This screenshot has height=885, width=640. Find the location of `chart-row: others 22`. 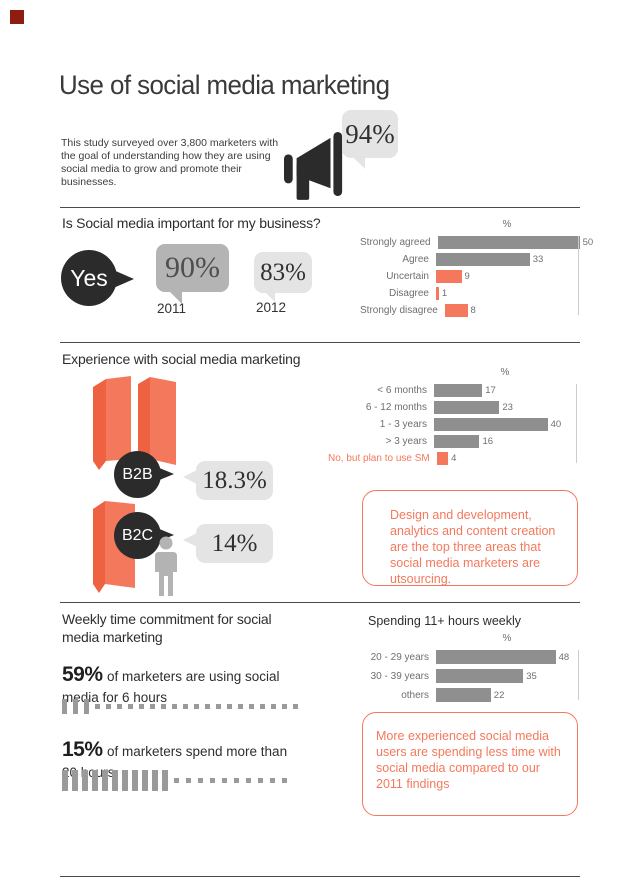

chart-row: others 22 is located at coordinates (464, 695).